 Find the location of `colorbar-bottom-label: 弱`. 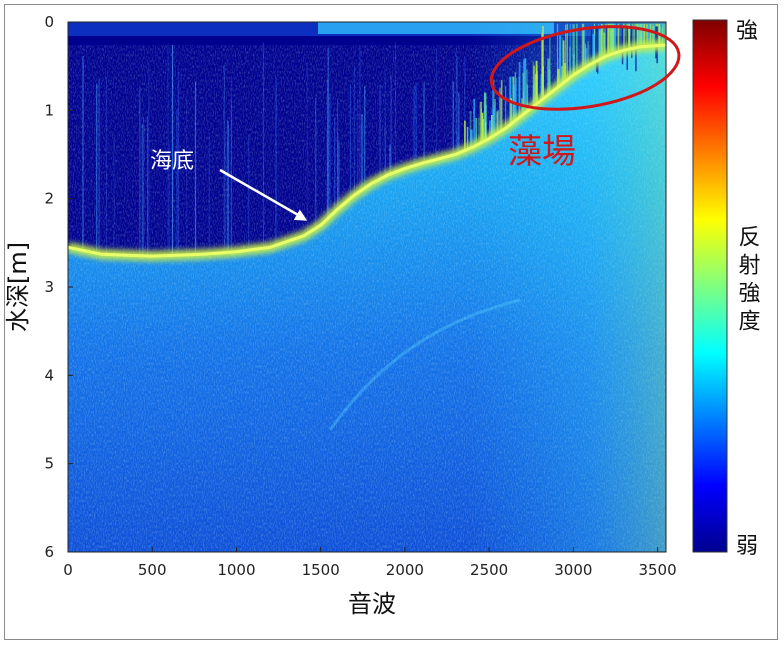

colorbar-bottom-label: 弱 is located at coordinates (747, 546).